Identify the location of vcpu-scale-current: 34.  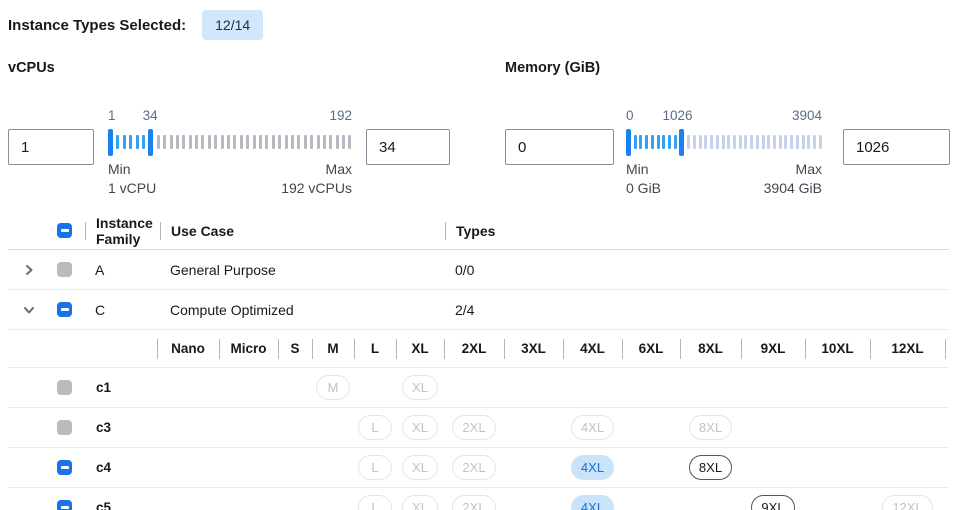
(150, 115).